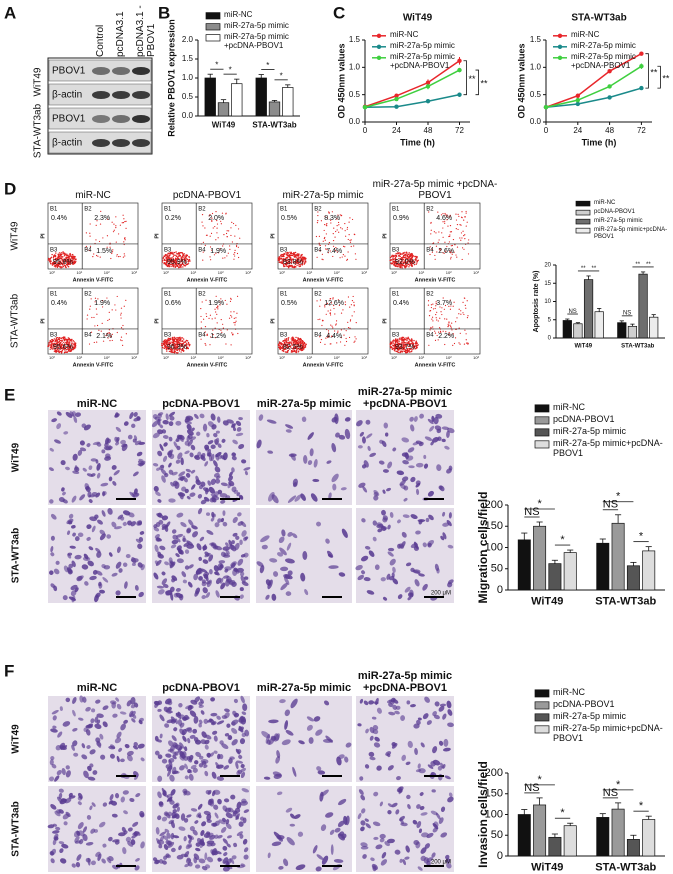 The image size is (673, 874). Describe the element at coordinates (539, 780) in the screenshot. I see `significance-label: *` at that location.